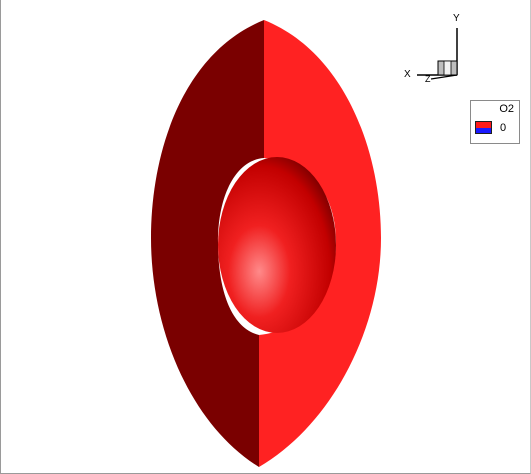 This screenshot has height=474, width=531. What do you see at coordinates (428, 79) in the screenshot?
I see `z-axis-label: Z` at bounding box center [428, 79].